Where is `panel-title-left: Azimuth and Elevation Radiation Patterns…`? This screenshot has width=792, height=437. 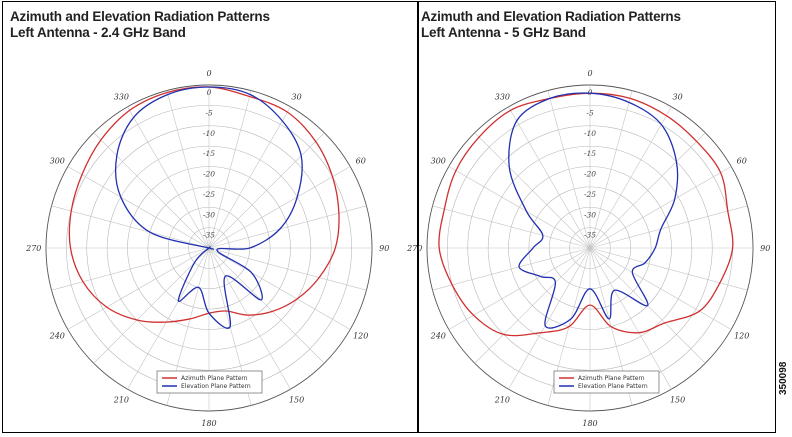
panel-title-left: Azimuth and Elevation Radiation Patterns… is located at coordinates (140, 25).